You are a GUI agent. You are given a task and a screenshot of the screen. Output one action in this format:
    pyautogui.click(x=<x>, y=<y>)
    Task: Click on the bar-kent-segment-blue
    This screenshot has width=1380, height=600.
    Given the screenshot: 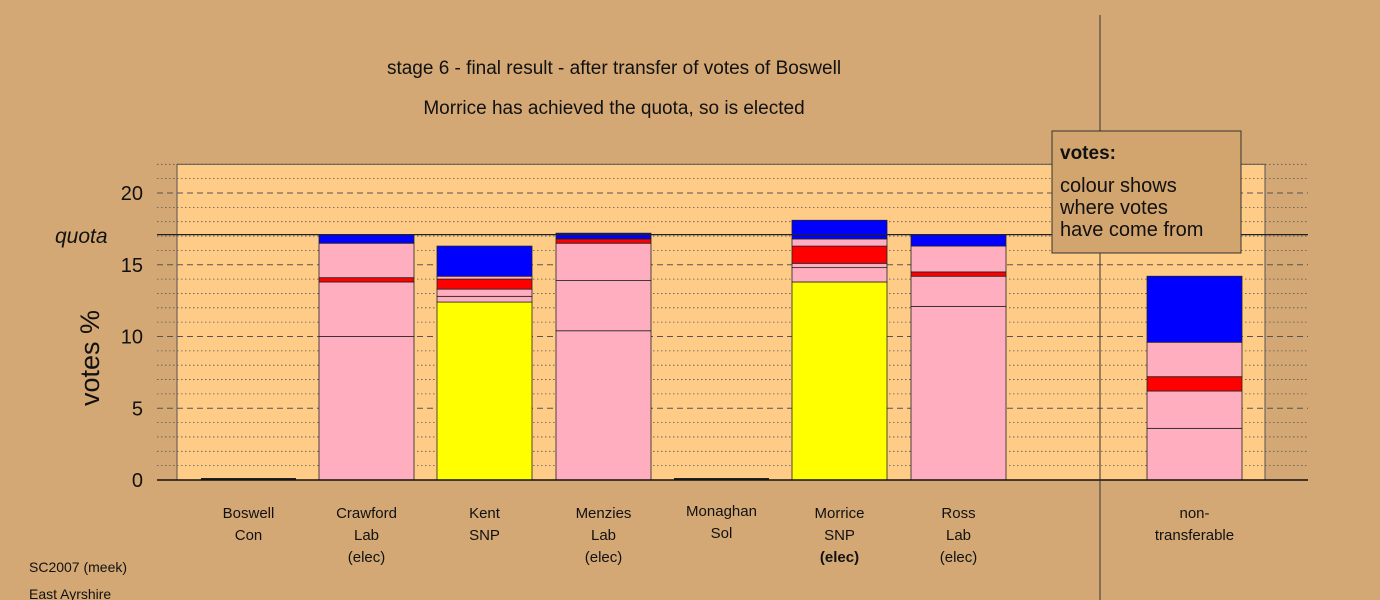 What is the action you would take?
    pyautogui.click(x=484, y=261)
    